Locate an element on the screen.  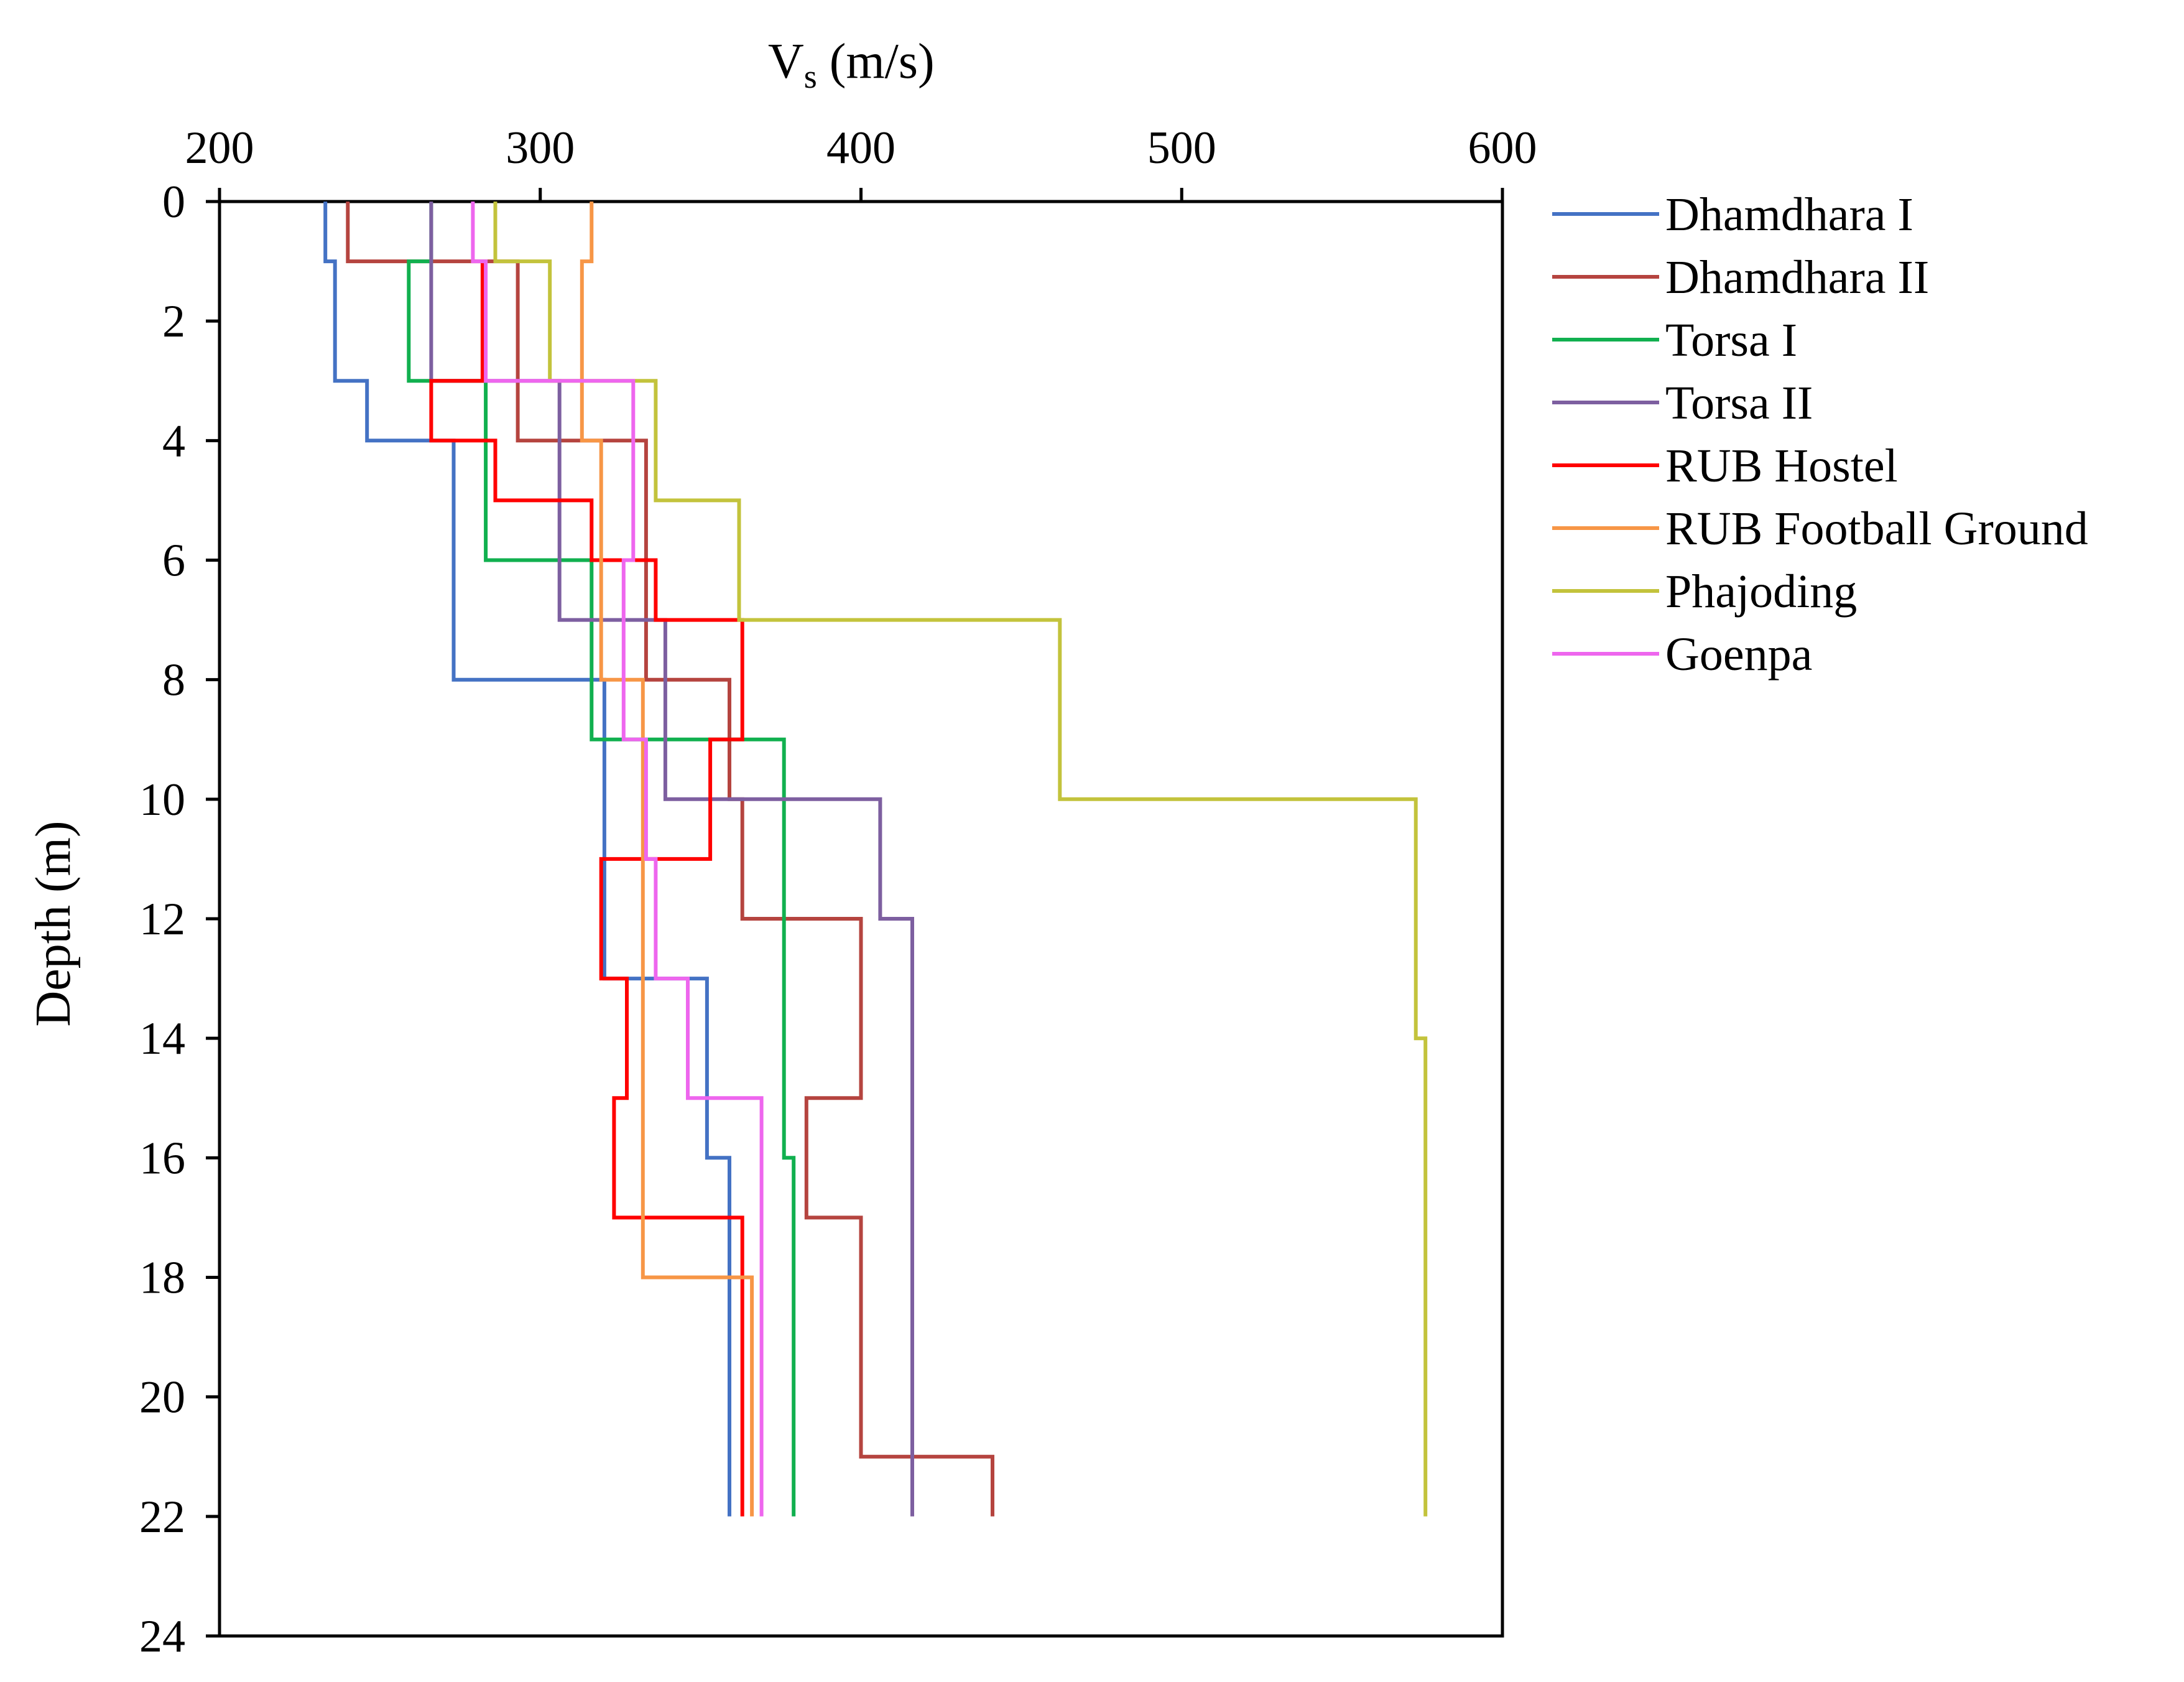
legend-label: Torsa I is located at coordinates (1731, 340).